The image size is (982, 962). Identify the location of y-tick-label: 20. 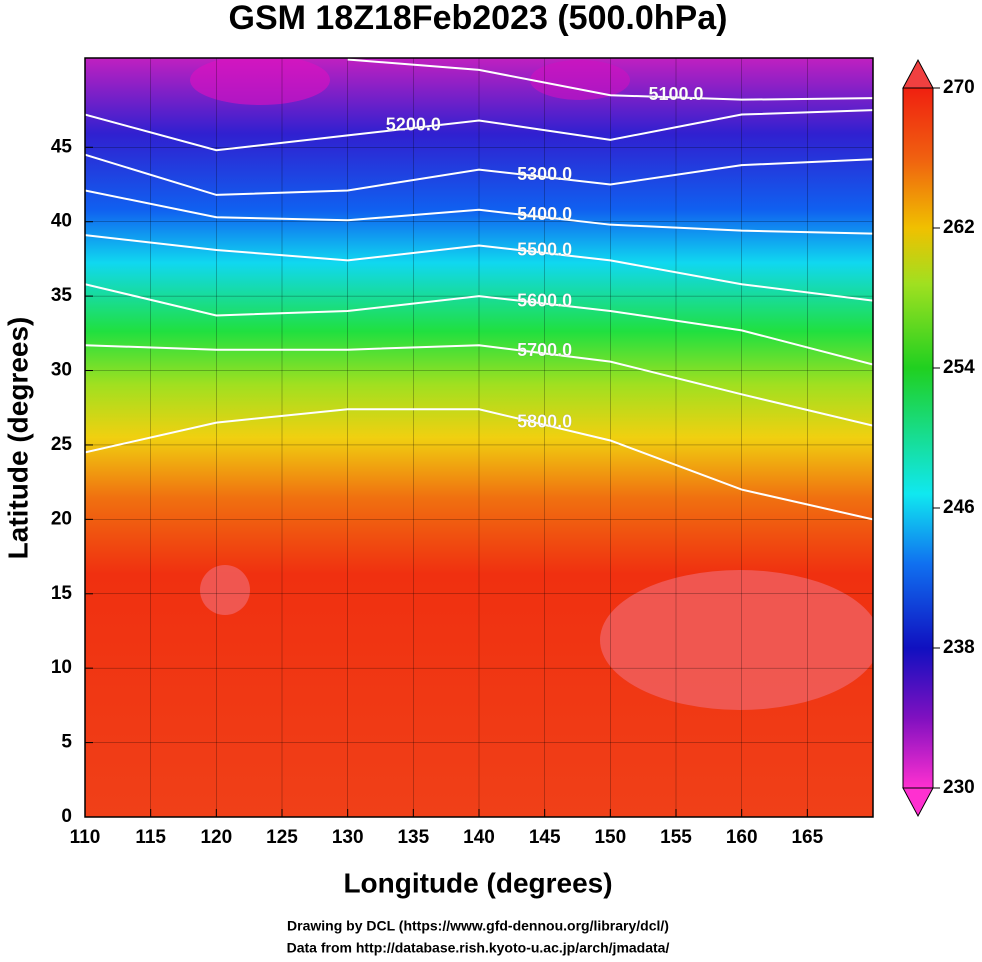
(61, 518).